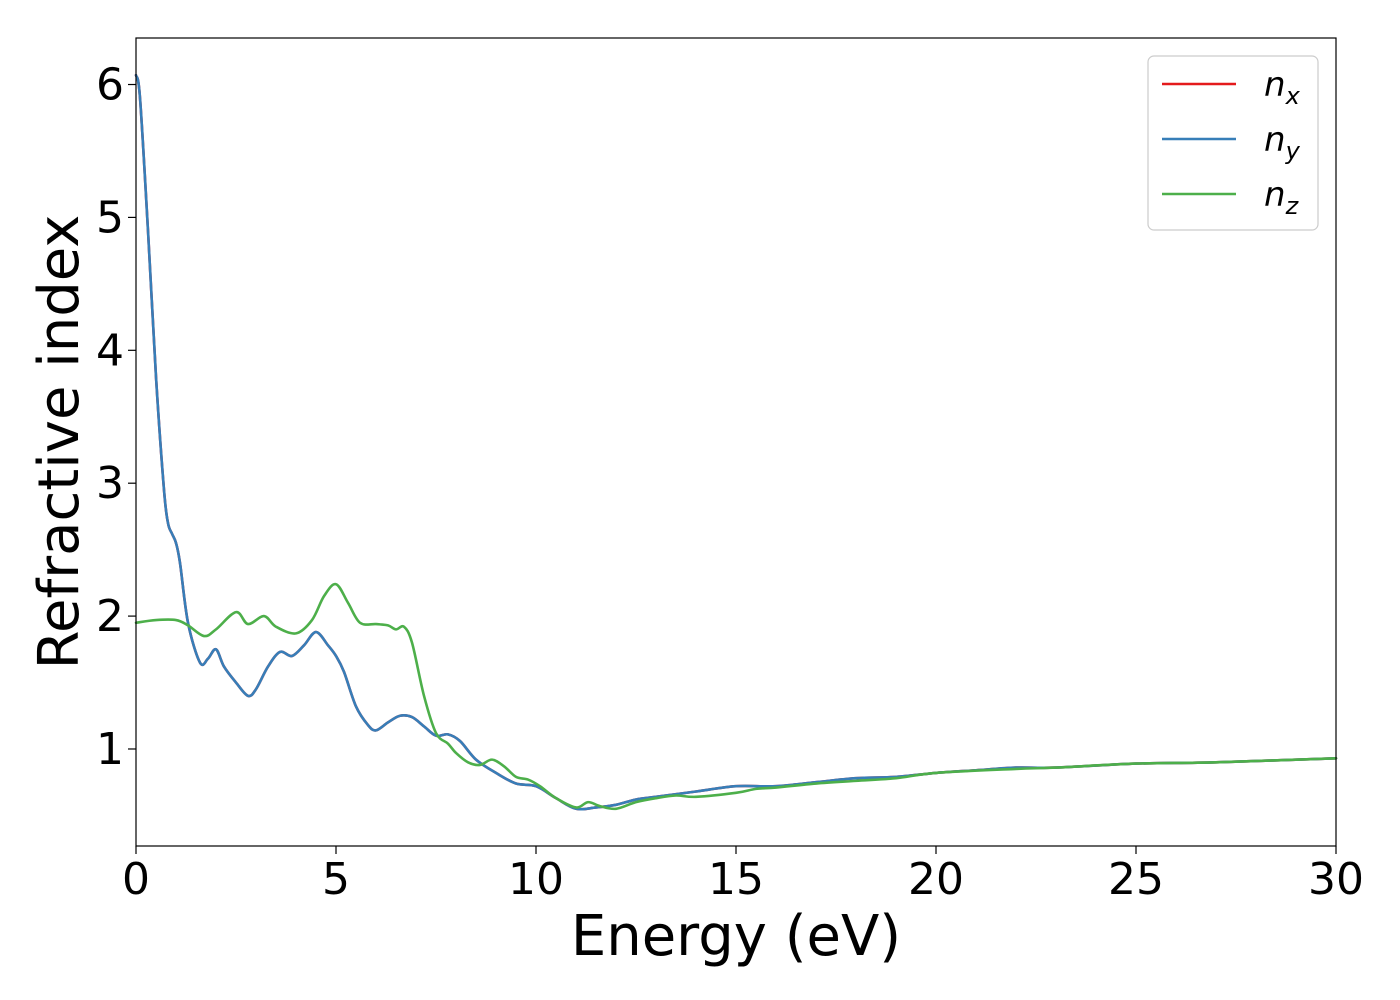 This screenshot has width=1400, height=1000. I want to click on legend-box, so click(1233, 143).